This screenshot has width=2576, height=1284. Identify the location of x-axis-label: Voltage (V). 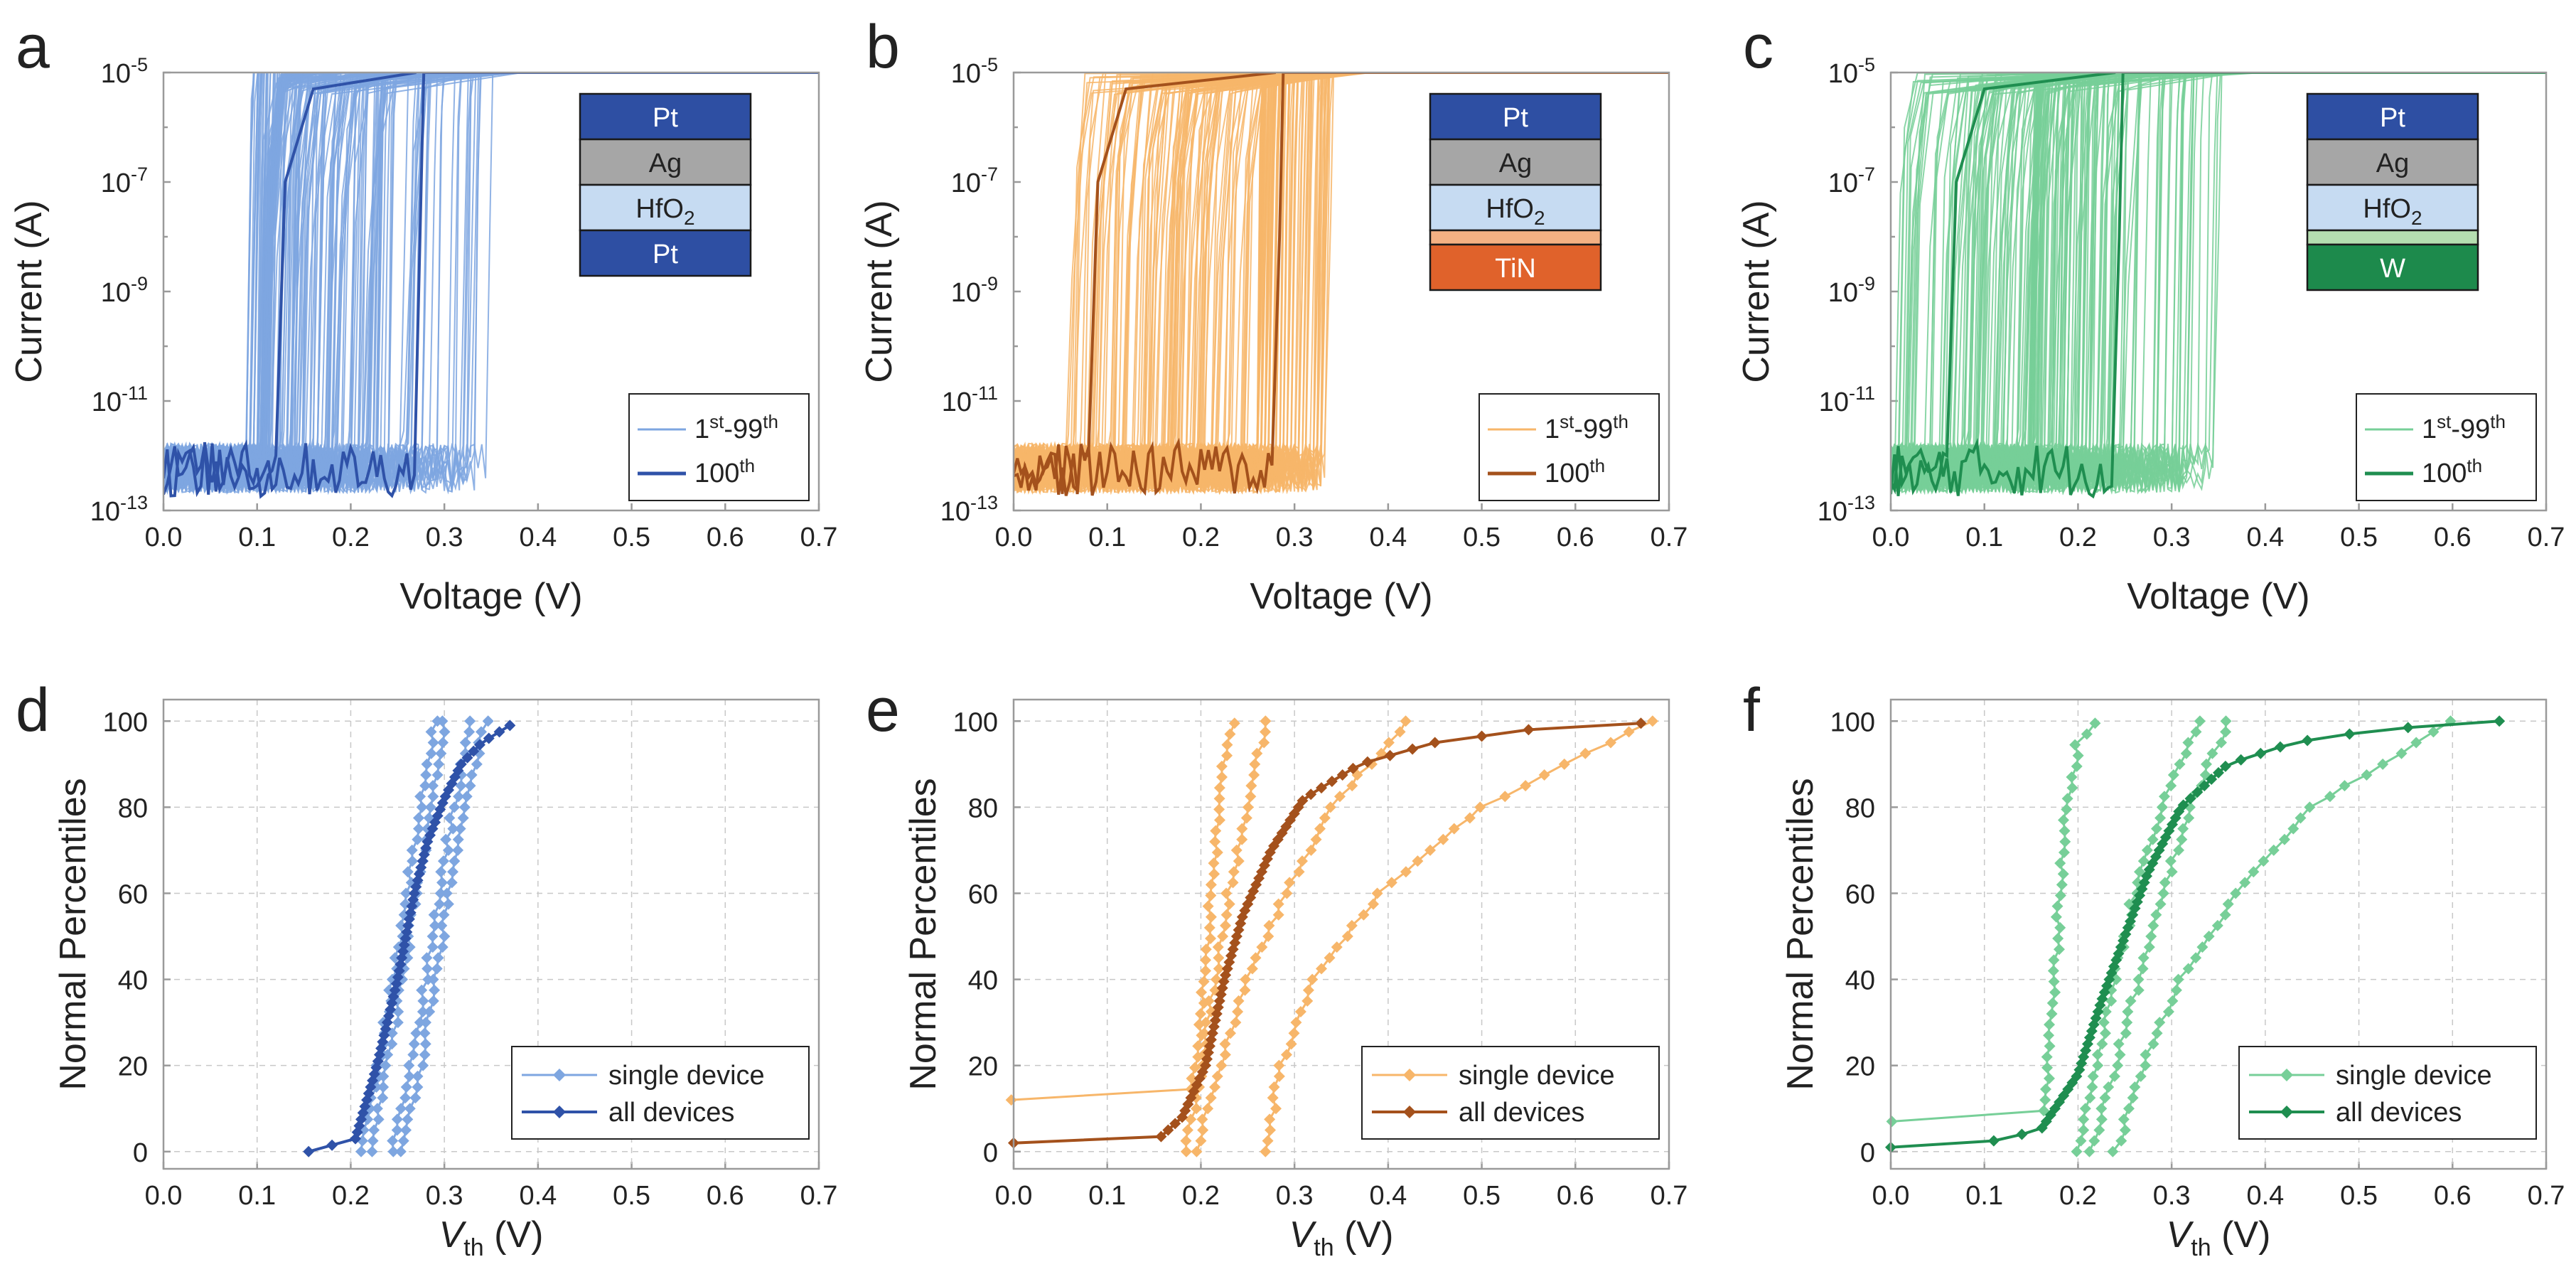
(1341, 596).